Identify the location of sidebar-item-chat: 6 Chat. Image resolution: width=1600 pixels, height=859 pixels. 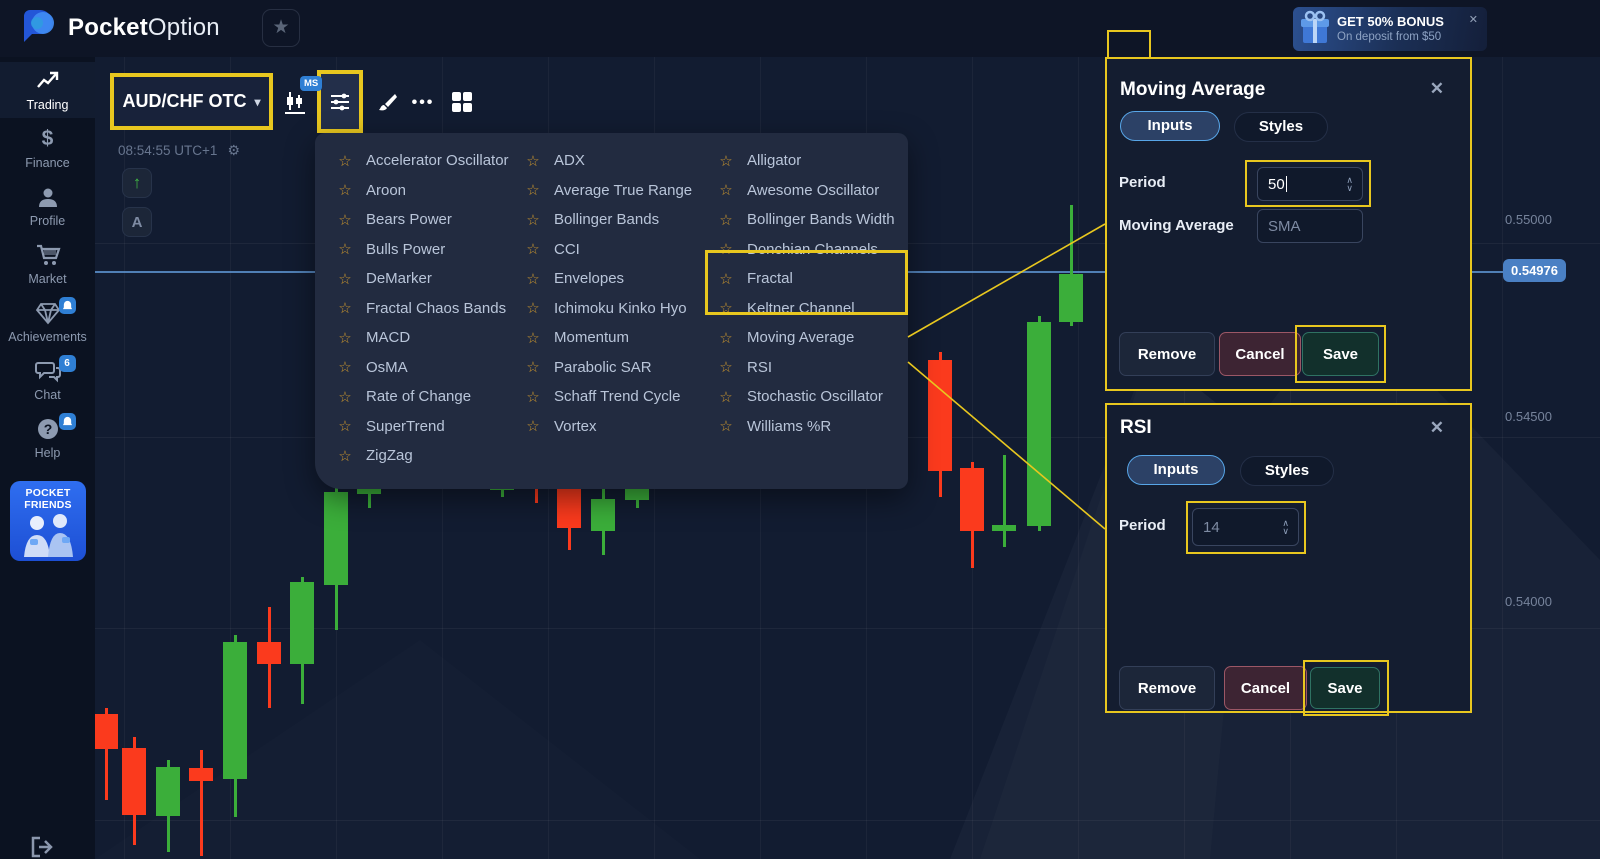
(47, 380).